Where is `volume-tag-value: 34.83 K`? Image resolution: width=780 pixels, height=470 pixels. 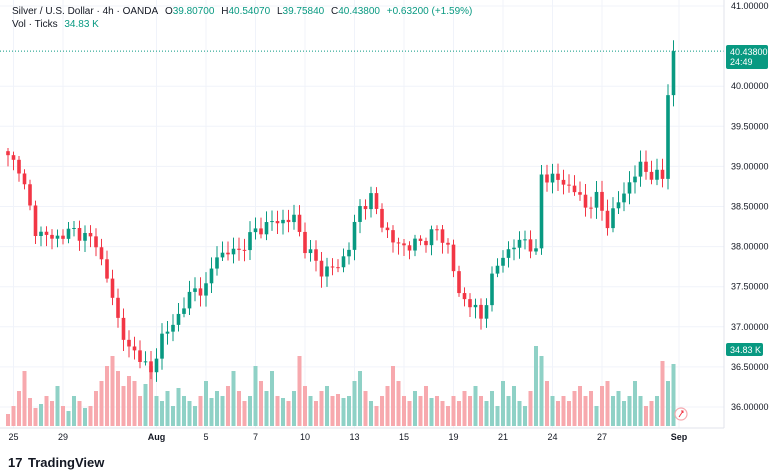
volume-tag-value: 34.83 K is located at coordinates (745, 350).